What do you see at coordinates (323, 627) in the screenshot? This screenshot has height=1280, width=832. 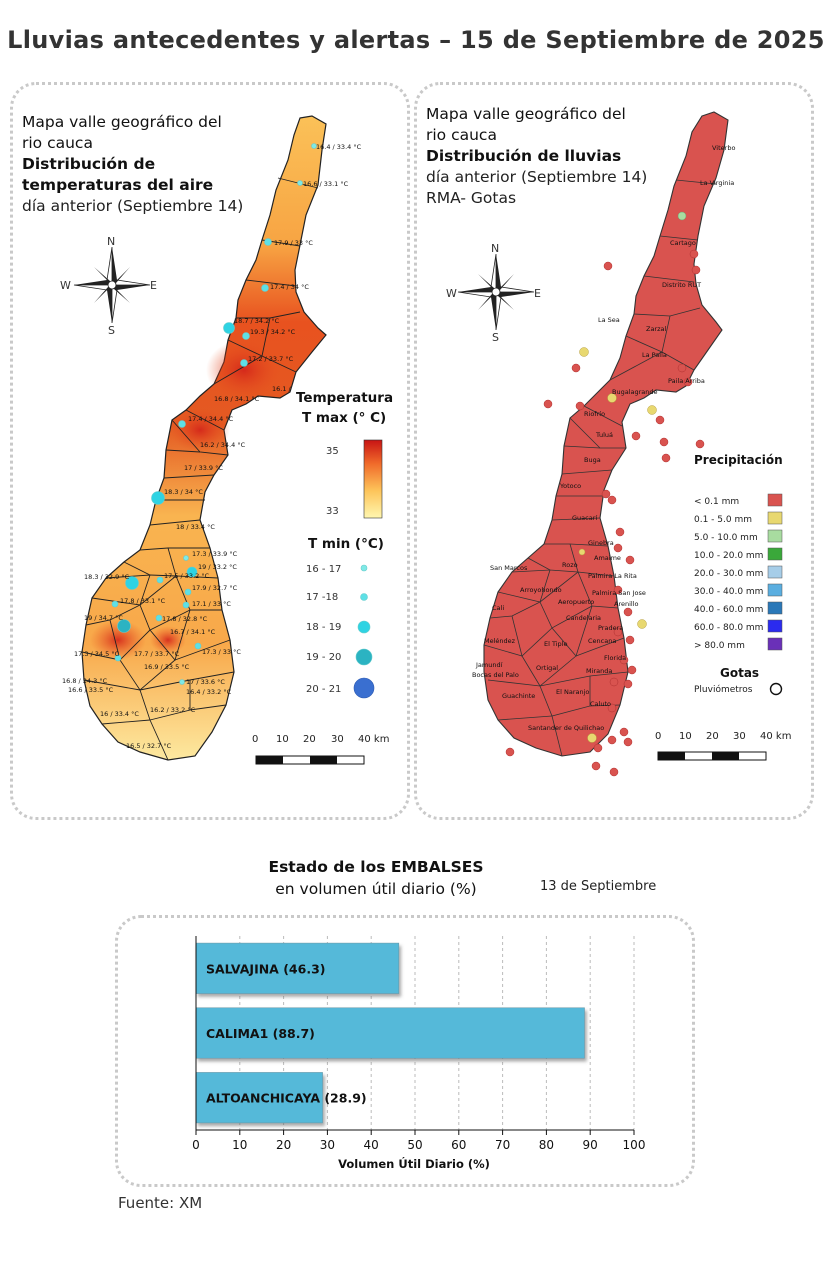 I see `tmin-legend-label: 18 - 19` at bounding box center [323, 627].